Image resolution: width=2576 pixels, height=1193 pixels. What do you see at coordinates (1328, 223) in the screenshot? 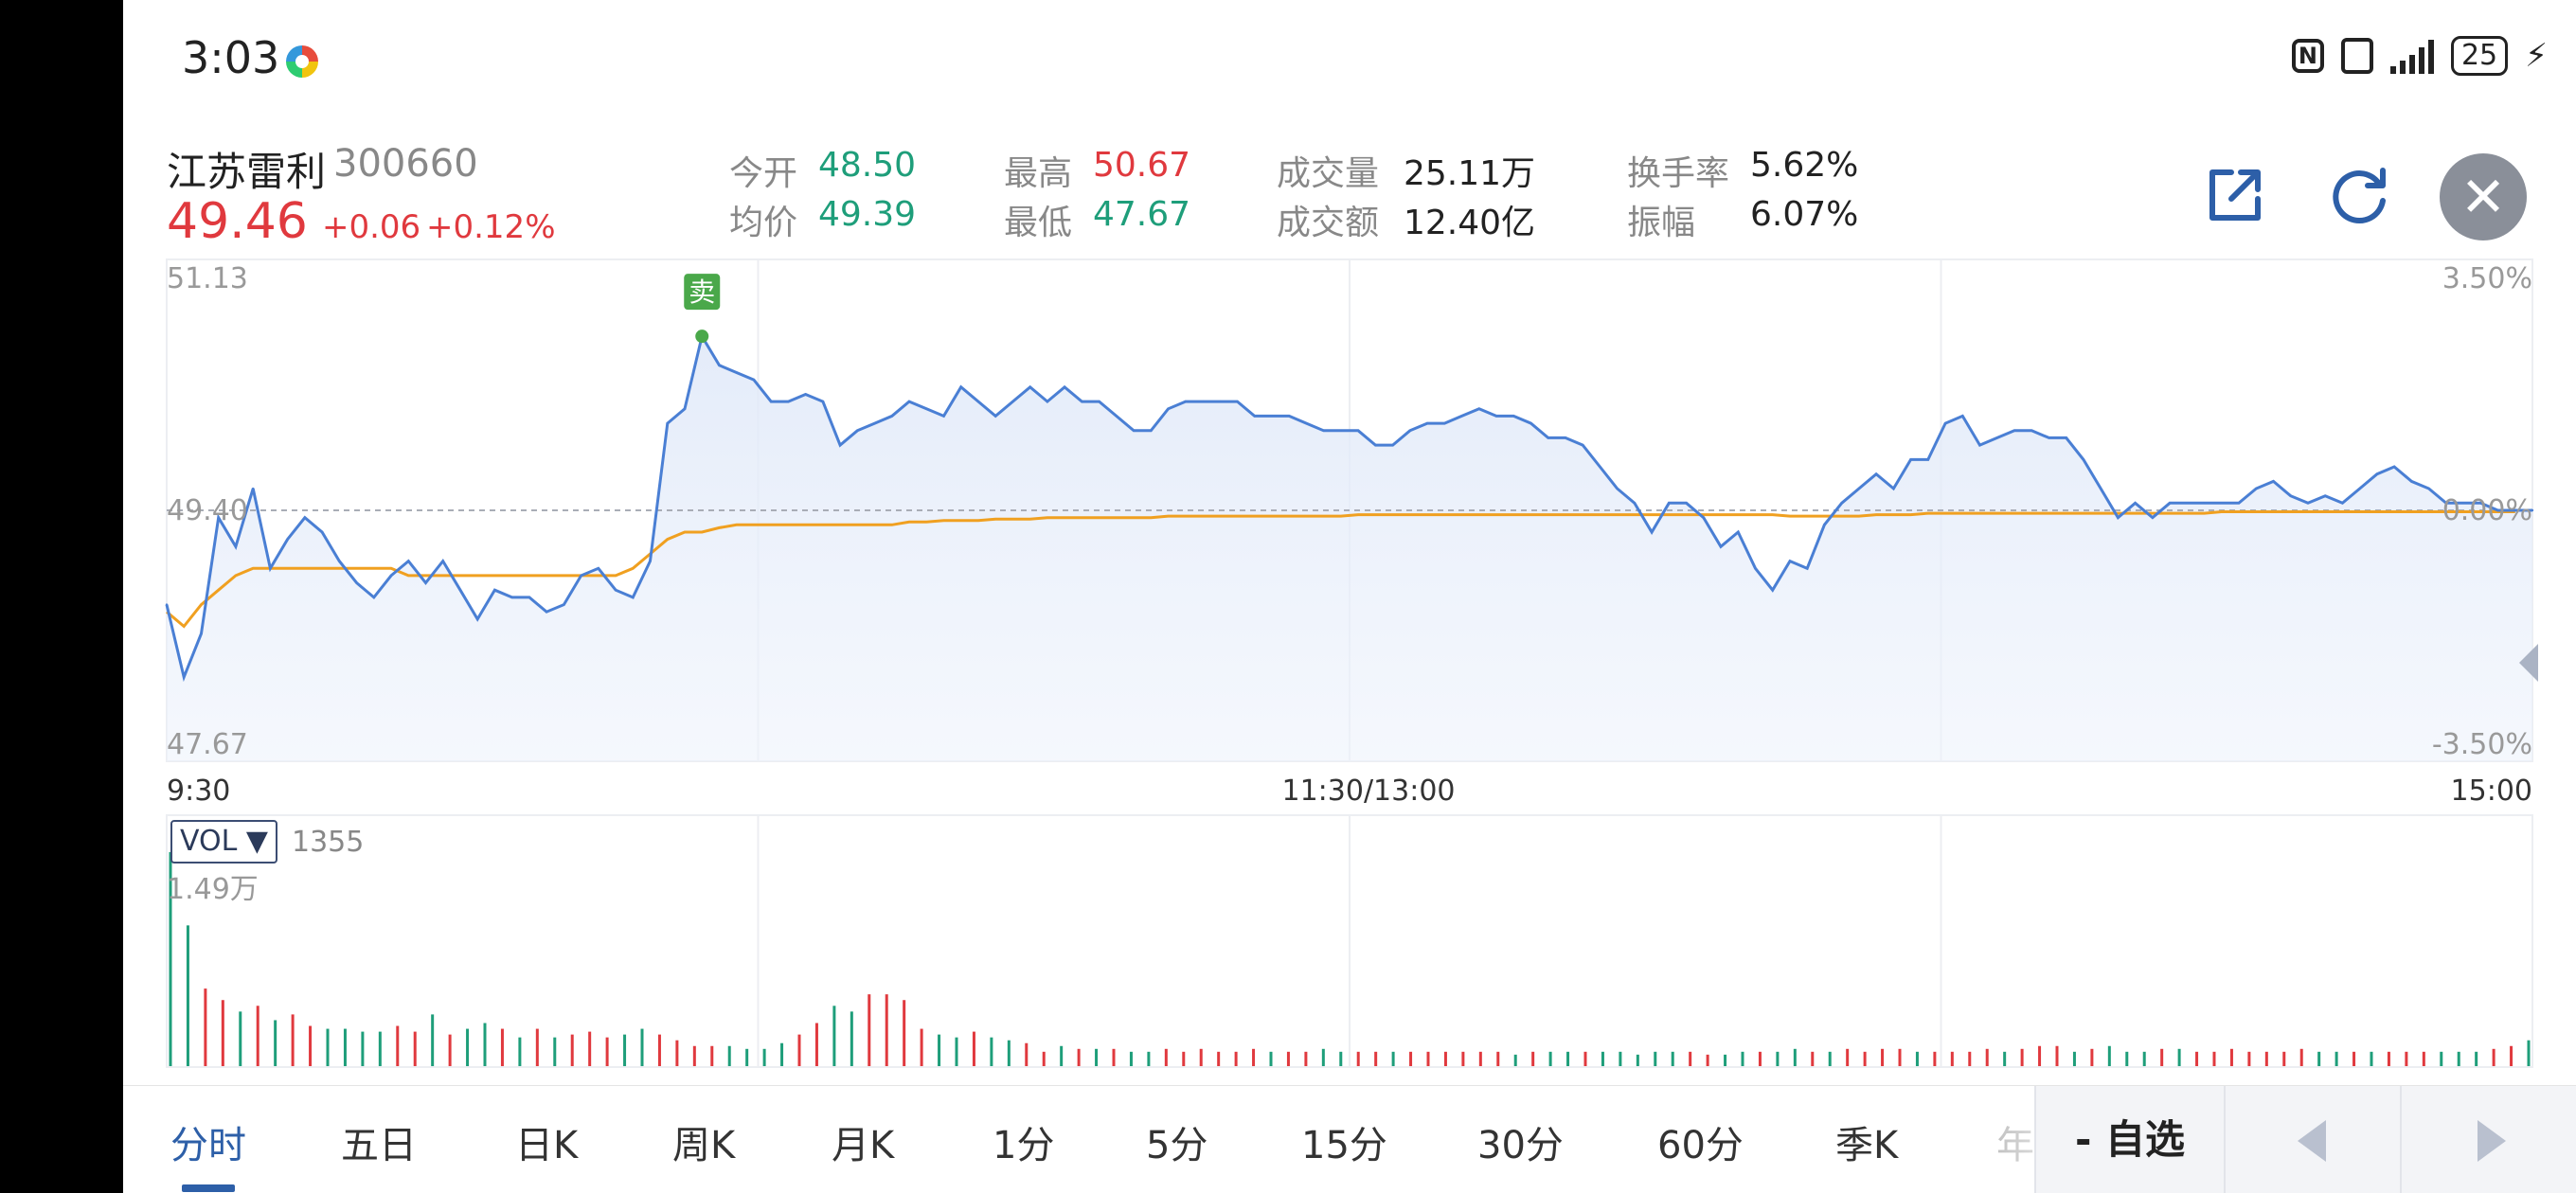
I see `amount-label: 成交额` at bounding box center [1328, 223].